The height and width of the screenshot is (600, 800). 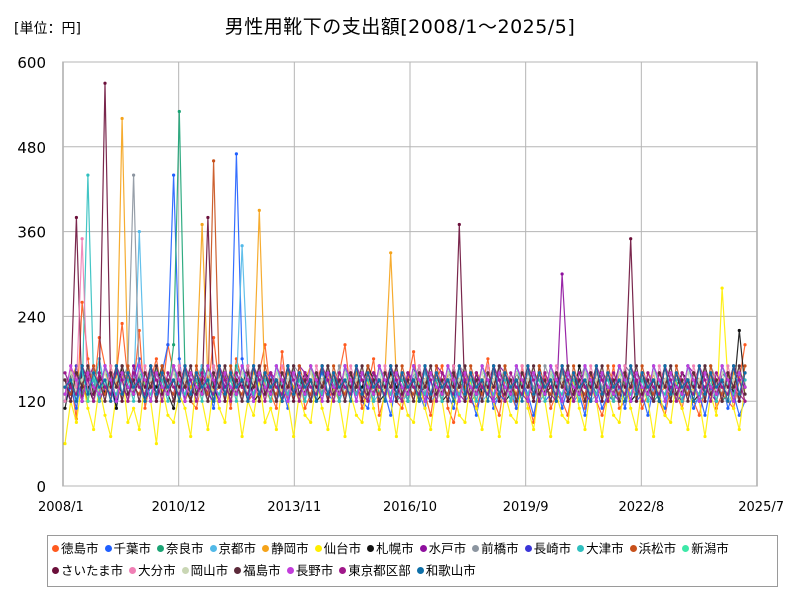 I want to click on legend-label: 浜松市, so click(x=657, y=548).